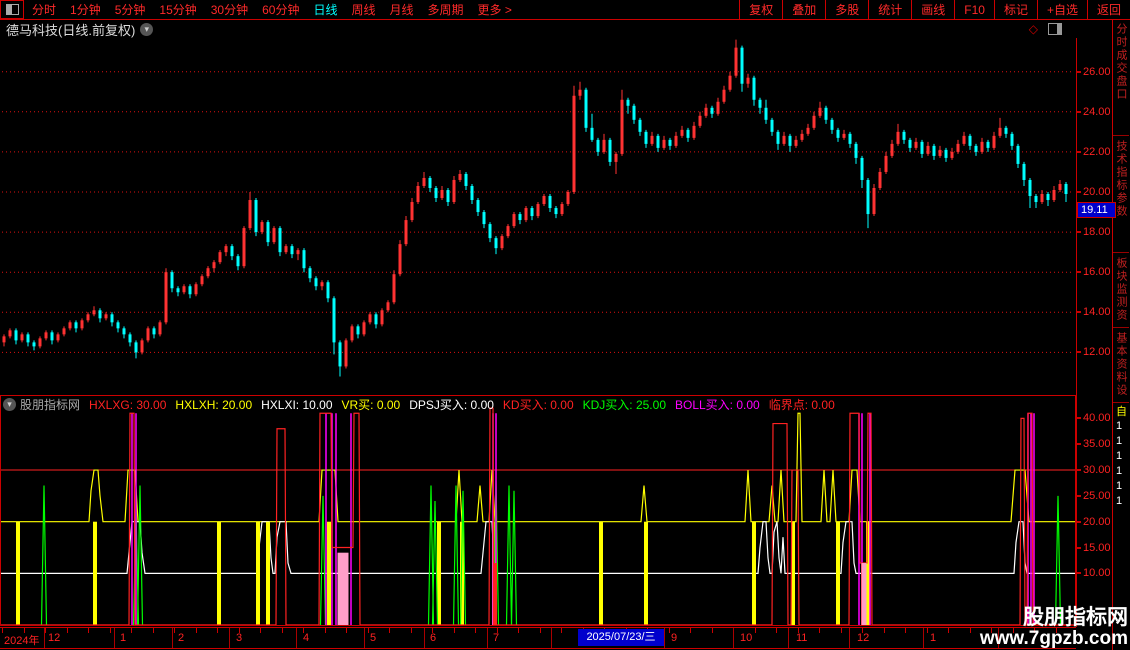 Image resolution: width=1130 pixels, height=650 pixels. Describe the element at coordinates (140, 555) in the screenshot. I see `indicator-spike` at that location.